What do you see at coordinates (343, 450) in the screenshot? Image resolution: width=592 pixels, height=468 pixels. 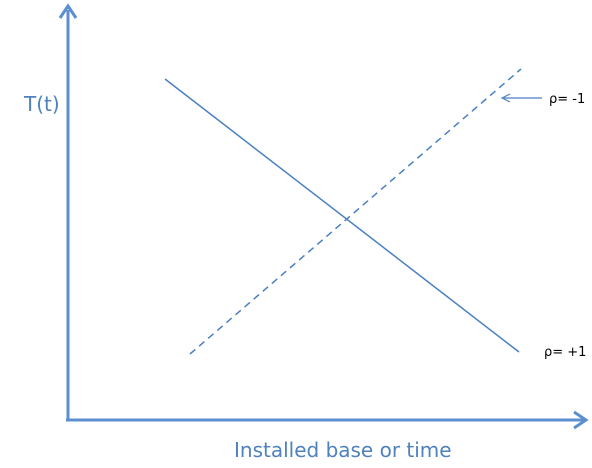 I see `x-axis-label: Installed base or time` at bounding box center [343, 450].